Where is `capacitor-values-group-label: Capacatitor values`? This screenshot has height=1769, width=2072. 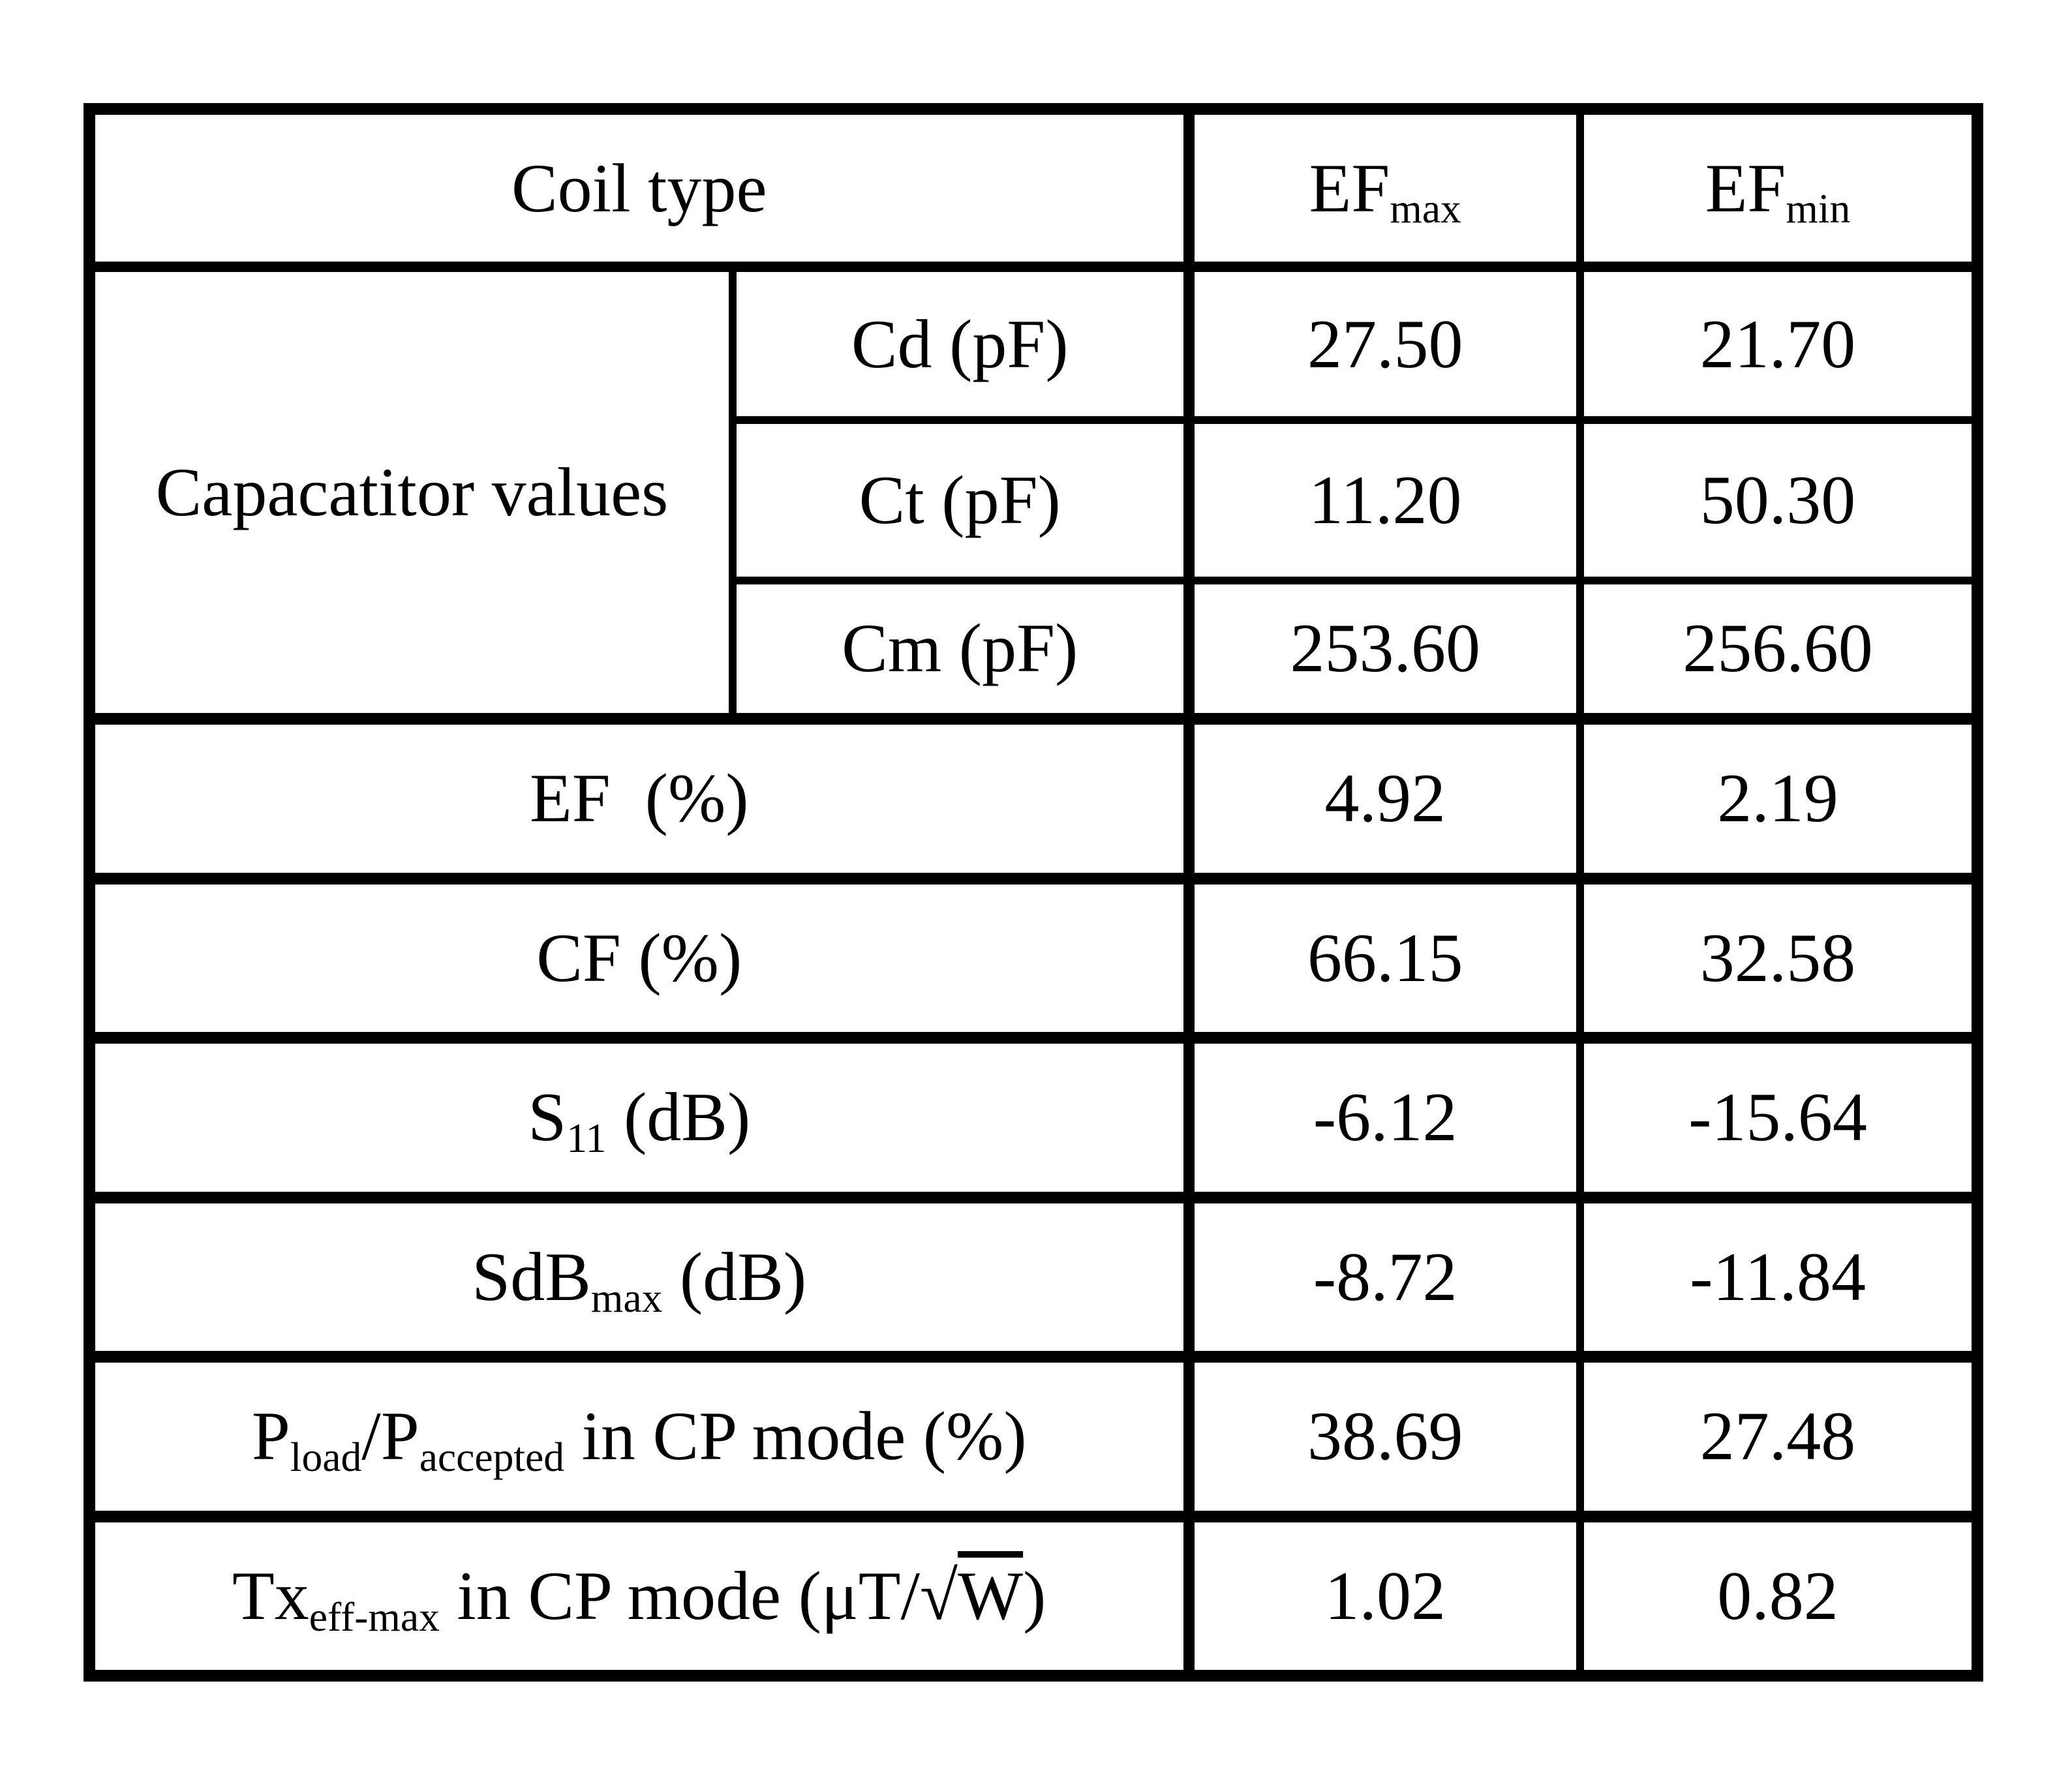
capacitor-values-group-label: Capacatitor values is located at coordinates (411, 492).